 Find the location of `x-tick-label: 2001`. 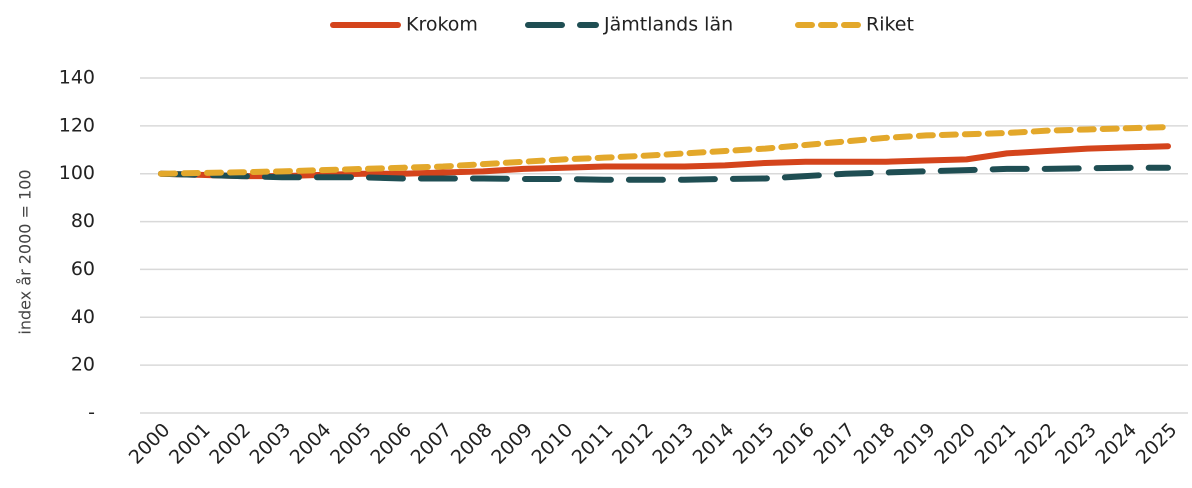

x-tick-label: 2001 is located at coordinates (190, 444).